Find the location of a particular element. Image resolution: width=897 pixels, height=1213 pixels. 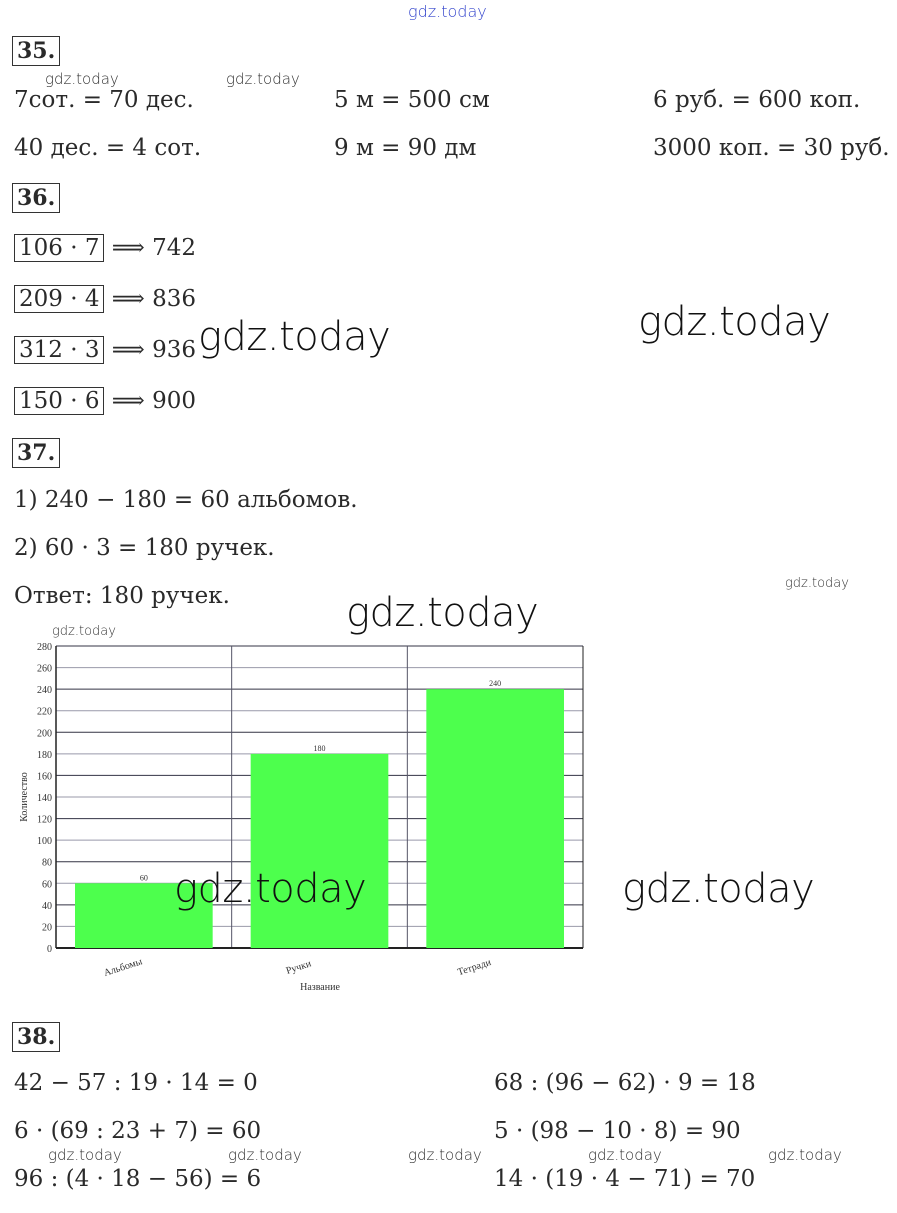

y-tick-label: 160 is located at coordinates (44, 776).